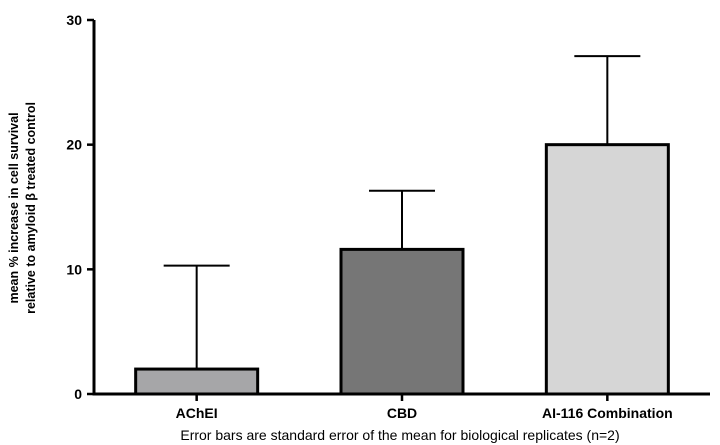 The height and width of the screenshot is (445, 720). Describe the element at coordinates (74, 269) in the screenshot. I see `y-tick-label-1: 10` at that location.